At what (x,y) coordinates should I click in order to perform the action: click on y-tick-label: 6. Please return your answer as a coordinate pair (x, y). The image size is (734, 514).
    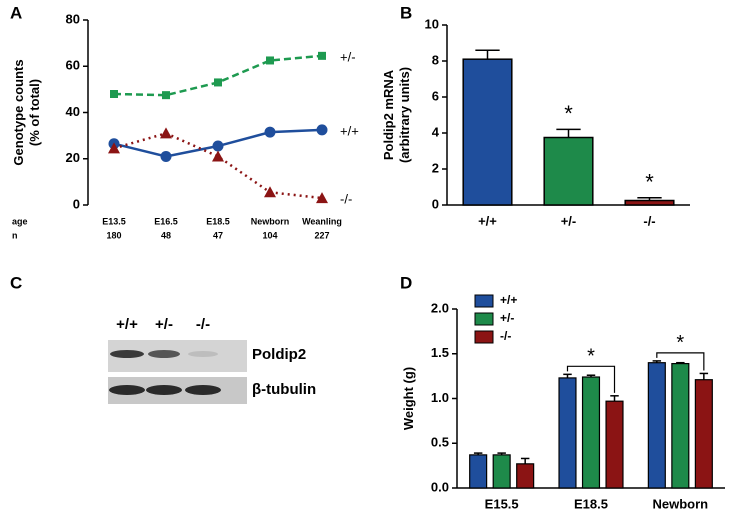
    Looking at the image, I should click on (435, 95).